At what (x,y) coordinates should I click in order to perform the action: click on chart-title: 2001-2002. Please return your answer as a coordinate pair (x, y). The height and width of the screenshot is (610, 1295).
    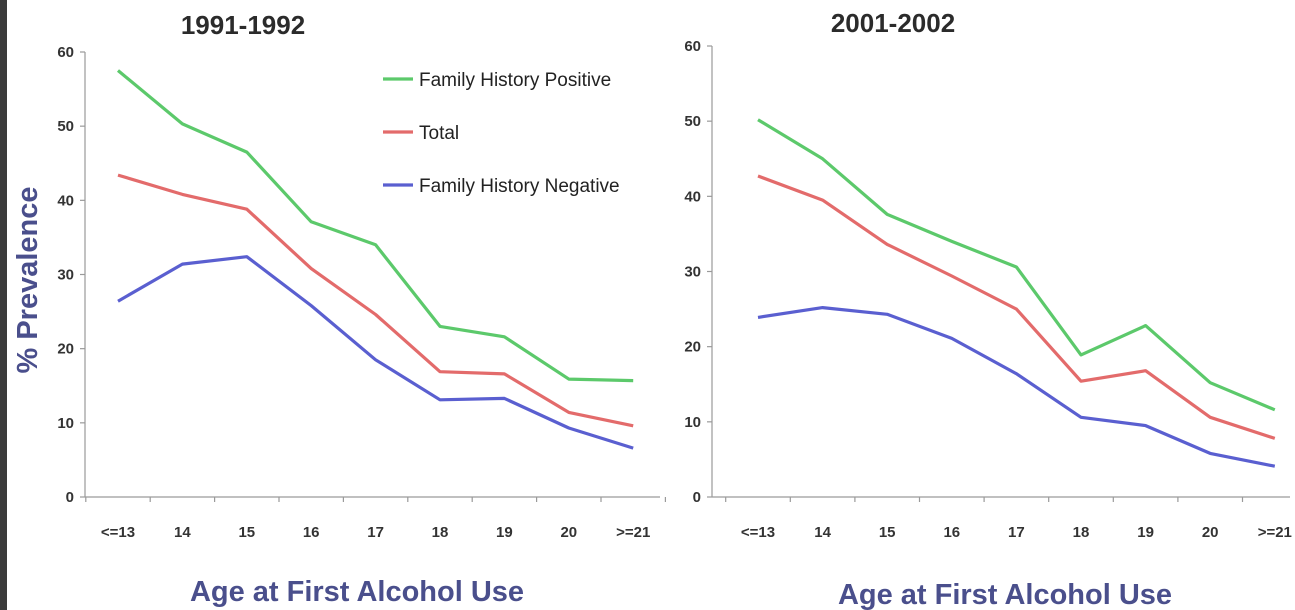
    Looking at the image, I should click on (893, 23).